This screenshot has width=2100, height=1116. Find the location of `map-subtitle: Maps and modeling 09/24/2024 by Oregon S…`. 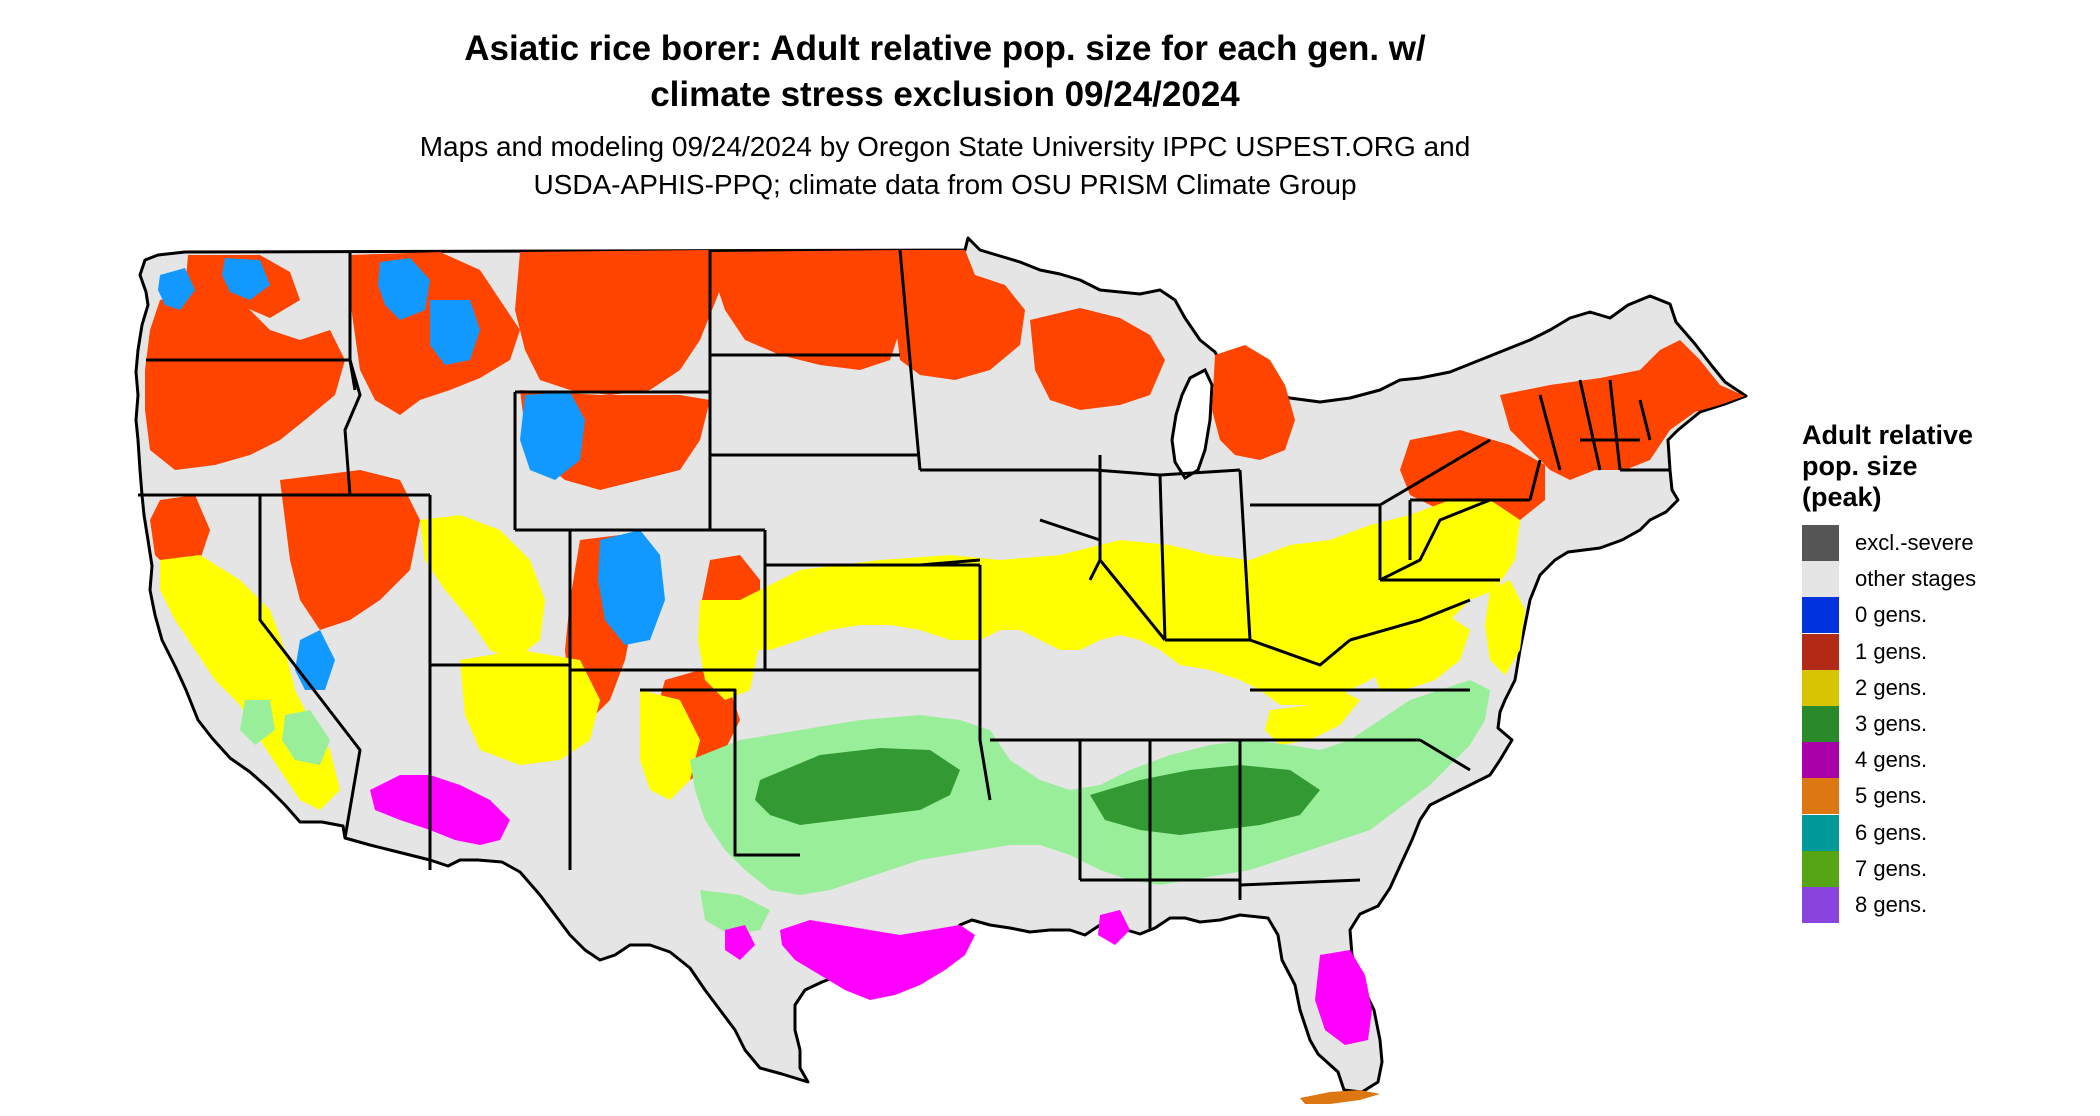

map-subtitle: Maps and modeling 09/24/2024 by Oregon S… is located at coordinates (945, 166).